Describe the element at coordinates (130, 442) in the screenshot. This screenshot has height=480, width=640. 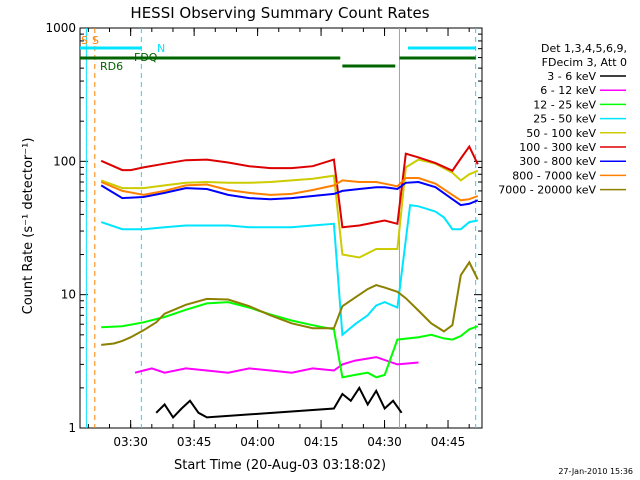
I see `x-tick-label: 03:30` at that location.